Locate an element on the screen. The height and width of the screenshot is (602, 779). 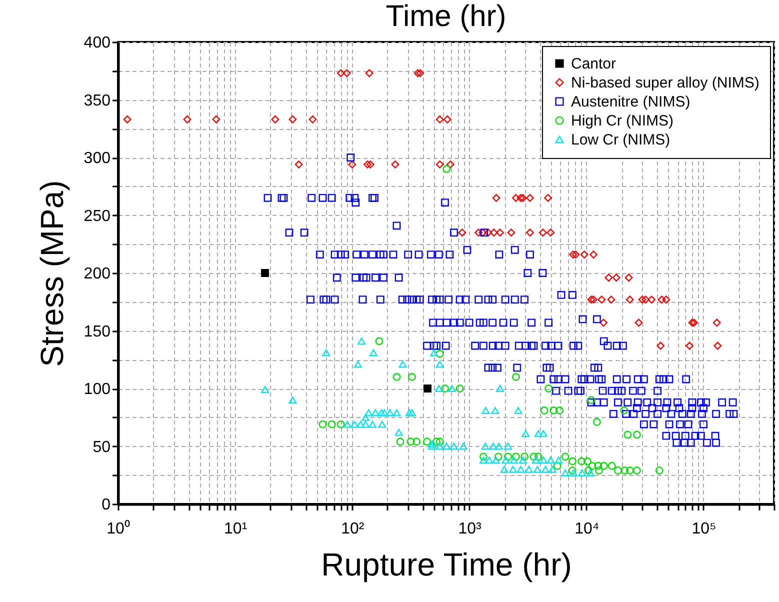
y-tick-label: 0 is located at coordinates (106, 505).